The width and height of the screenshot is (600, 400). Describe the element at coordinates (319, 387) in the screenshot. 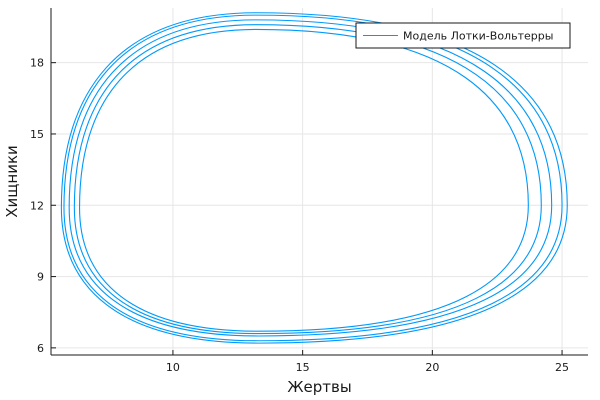

I see `x-axis-title: Жертвы` at that location.